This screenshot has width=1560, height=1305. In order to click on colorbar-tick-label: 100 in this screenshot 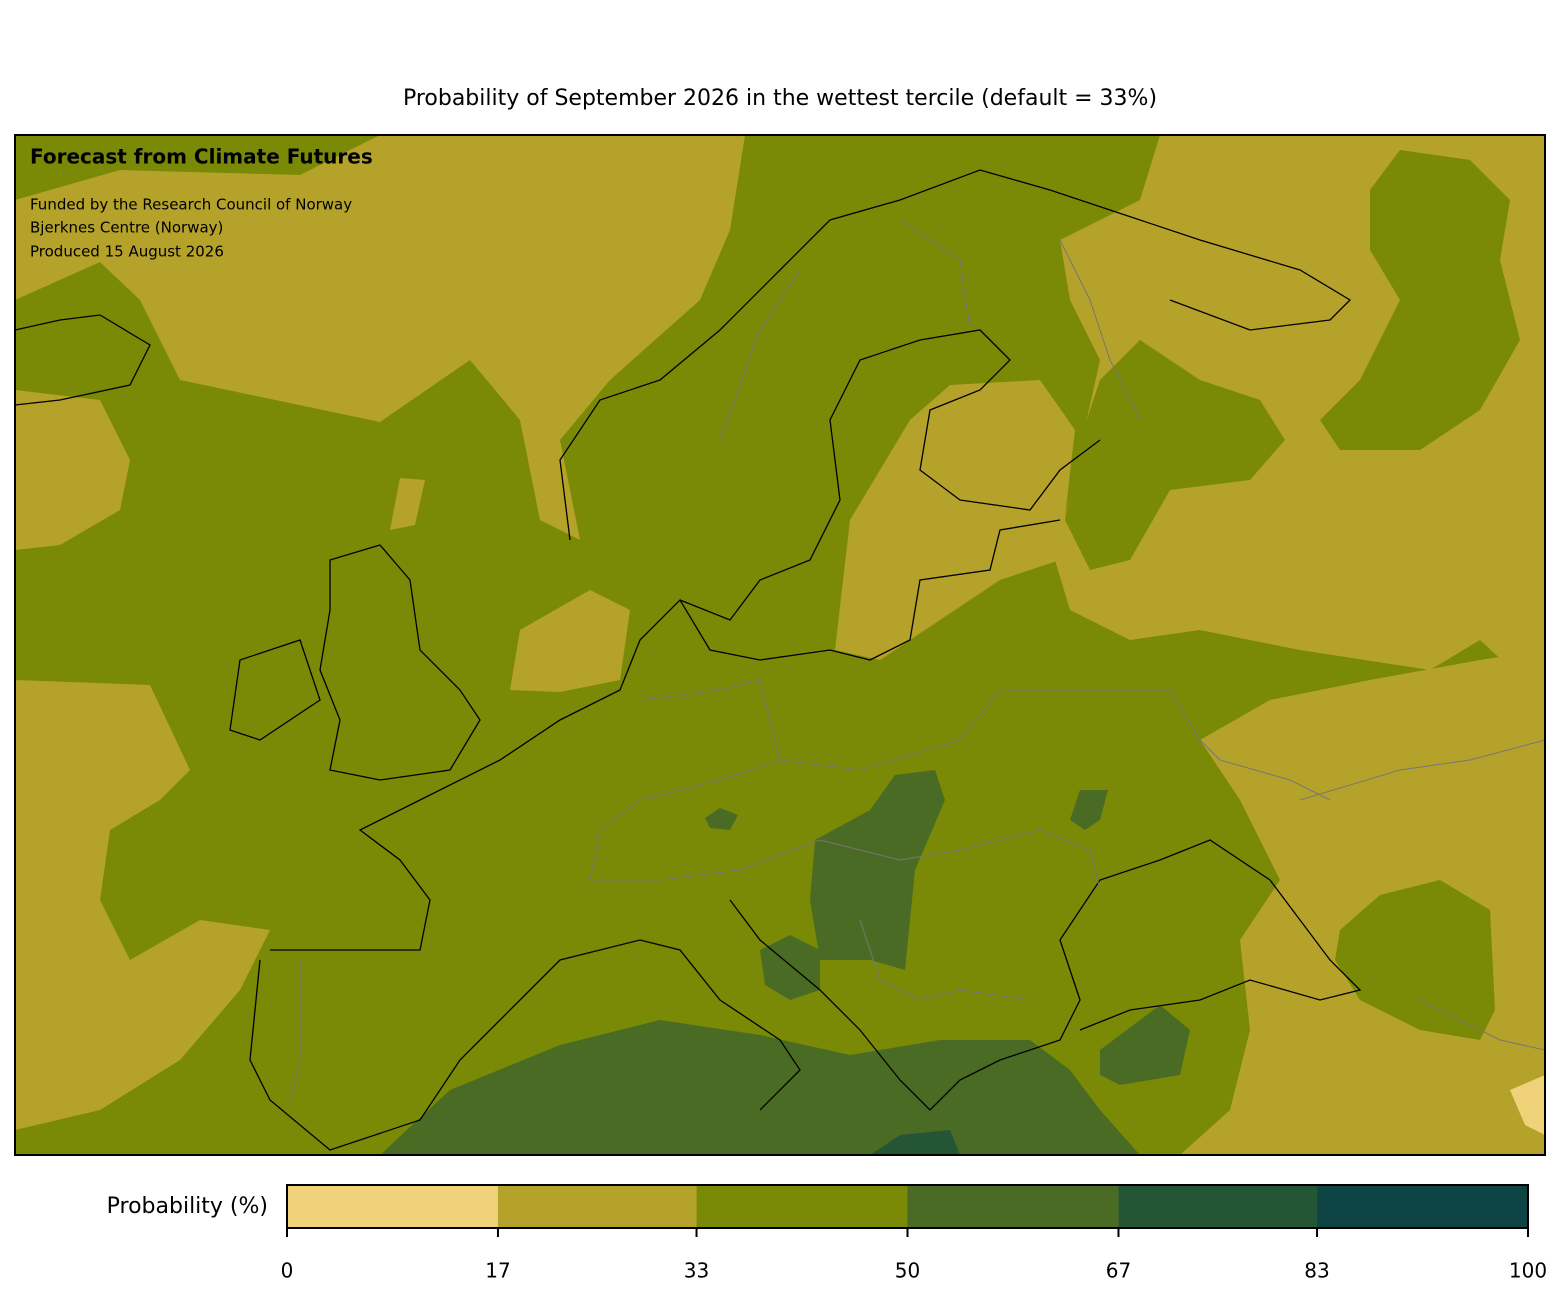, I will do `click(1528, 1271)`.